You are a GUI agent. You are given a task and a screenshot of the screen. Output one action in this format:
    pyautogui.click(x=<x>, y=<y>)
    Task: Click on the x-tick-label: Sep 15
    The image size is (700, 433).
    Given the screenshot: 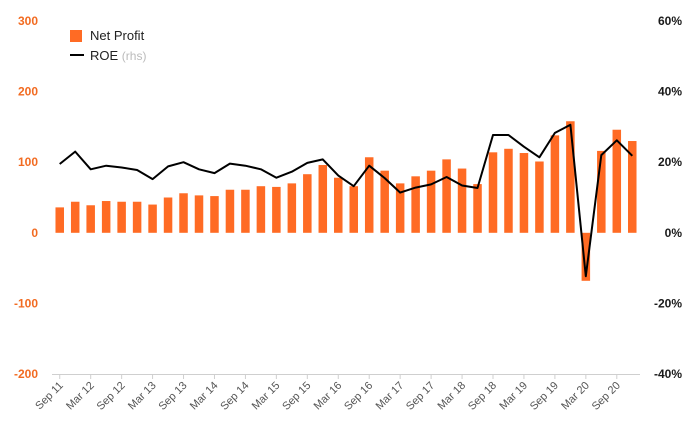 What is the action you would take?
    pyautogui.click(x=296, y=396)
    